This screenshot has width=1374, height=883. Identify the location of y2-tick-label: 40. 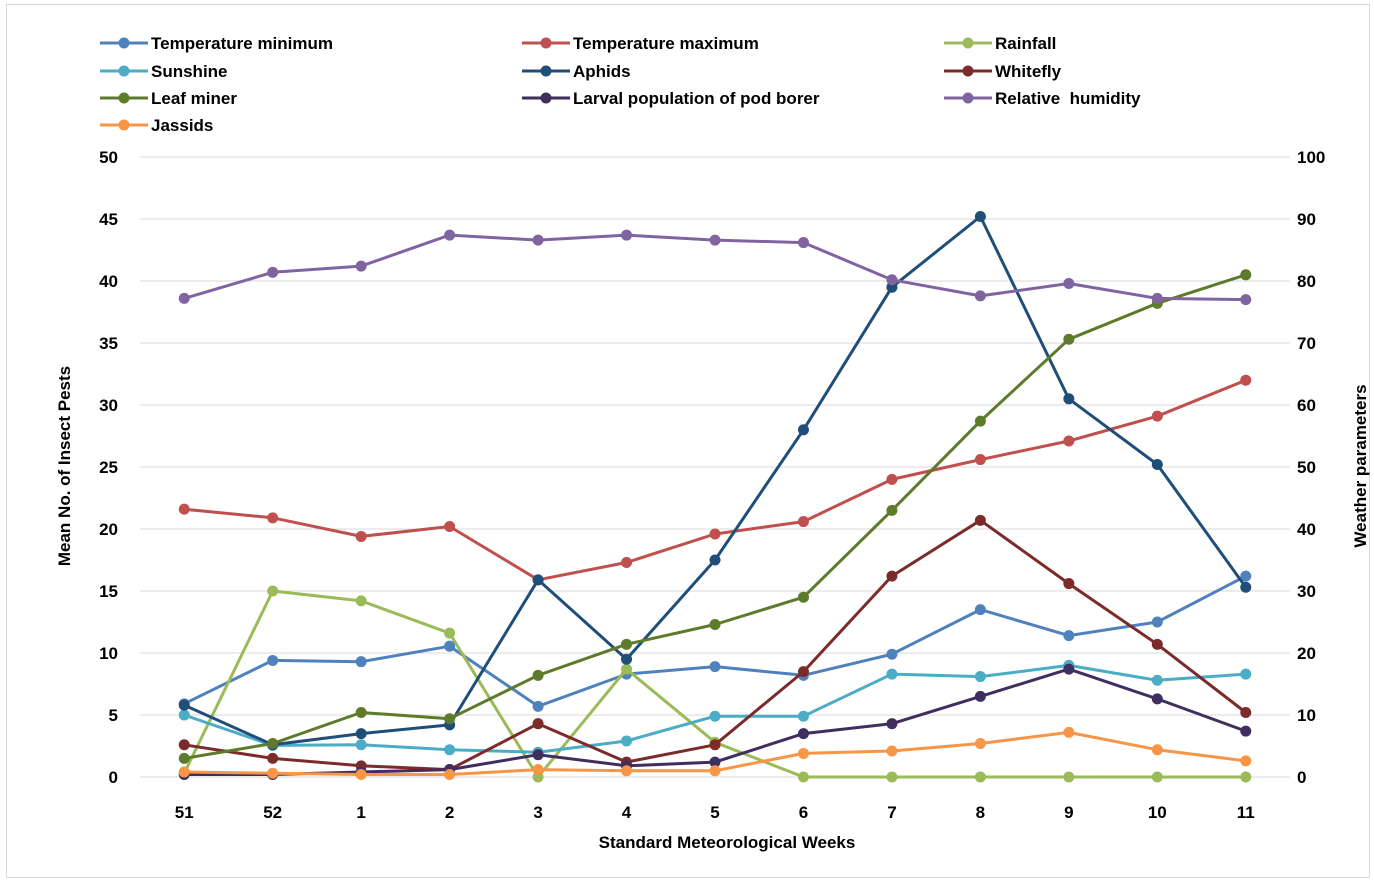
(1306, 529).